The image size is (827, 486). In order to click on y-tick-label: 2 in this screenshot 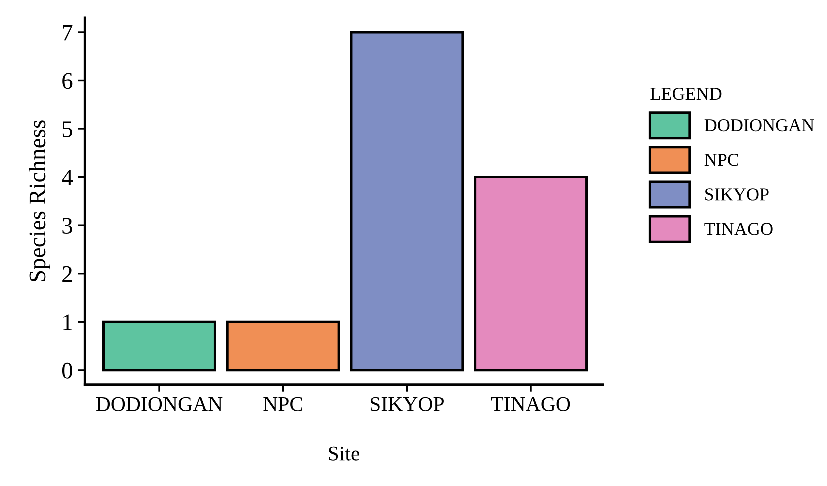, I will do `click(67, 274)`.